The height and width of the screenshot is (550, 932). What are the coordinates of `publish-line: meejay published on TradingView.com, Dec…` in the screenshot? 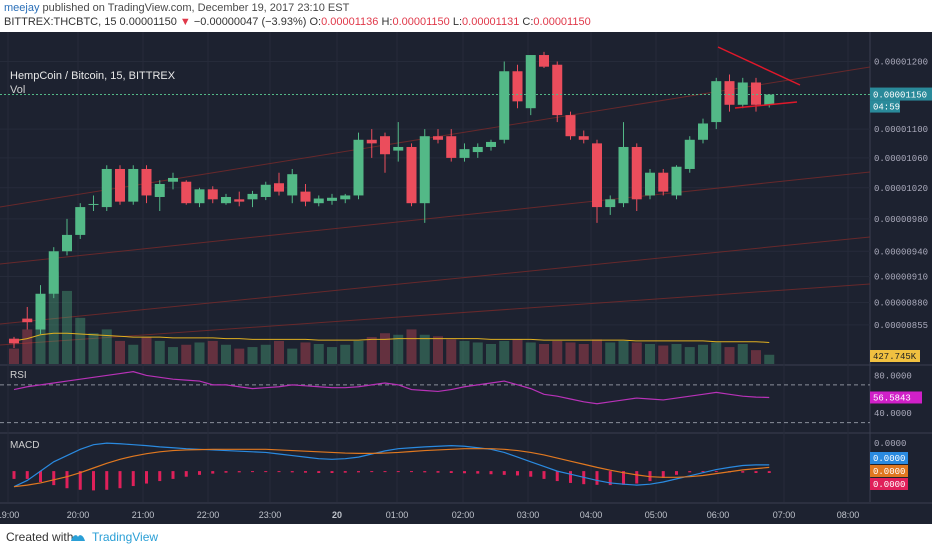 It's located at (176, 8).